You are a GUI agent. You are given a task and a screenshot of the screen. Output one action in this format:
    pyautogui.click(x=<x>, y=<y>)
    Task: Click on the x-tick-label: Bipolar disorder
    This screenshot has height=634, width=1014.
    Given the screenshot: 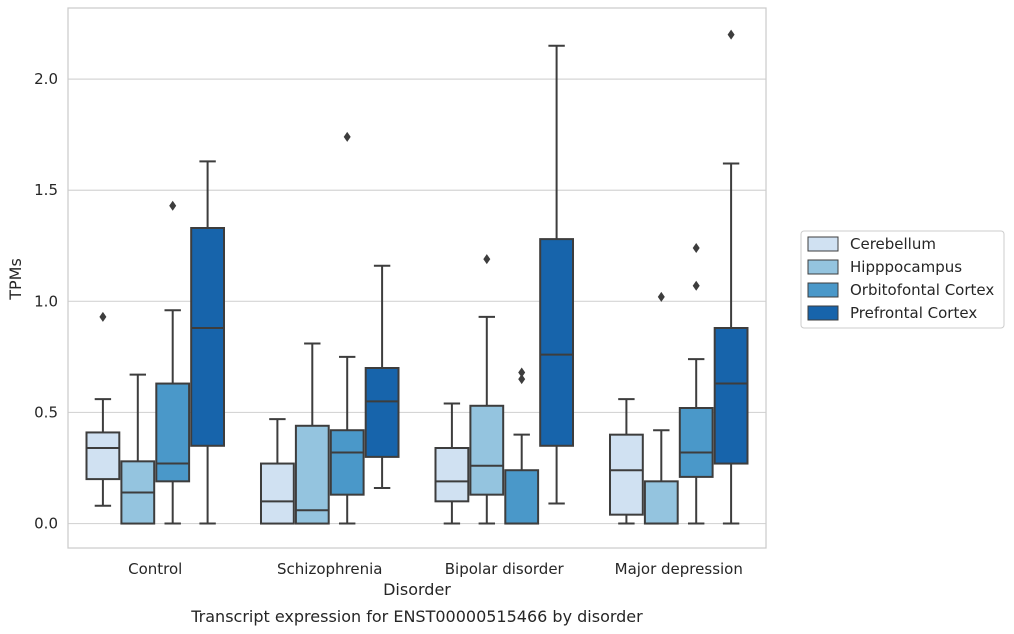 What is the action you would take?
    pyautogui.click(x=505, y=569)
    